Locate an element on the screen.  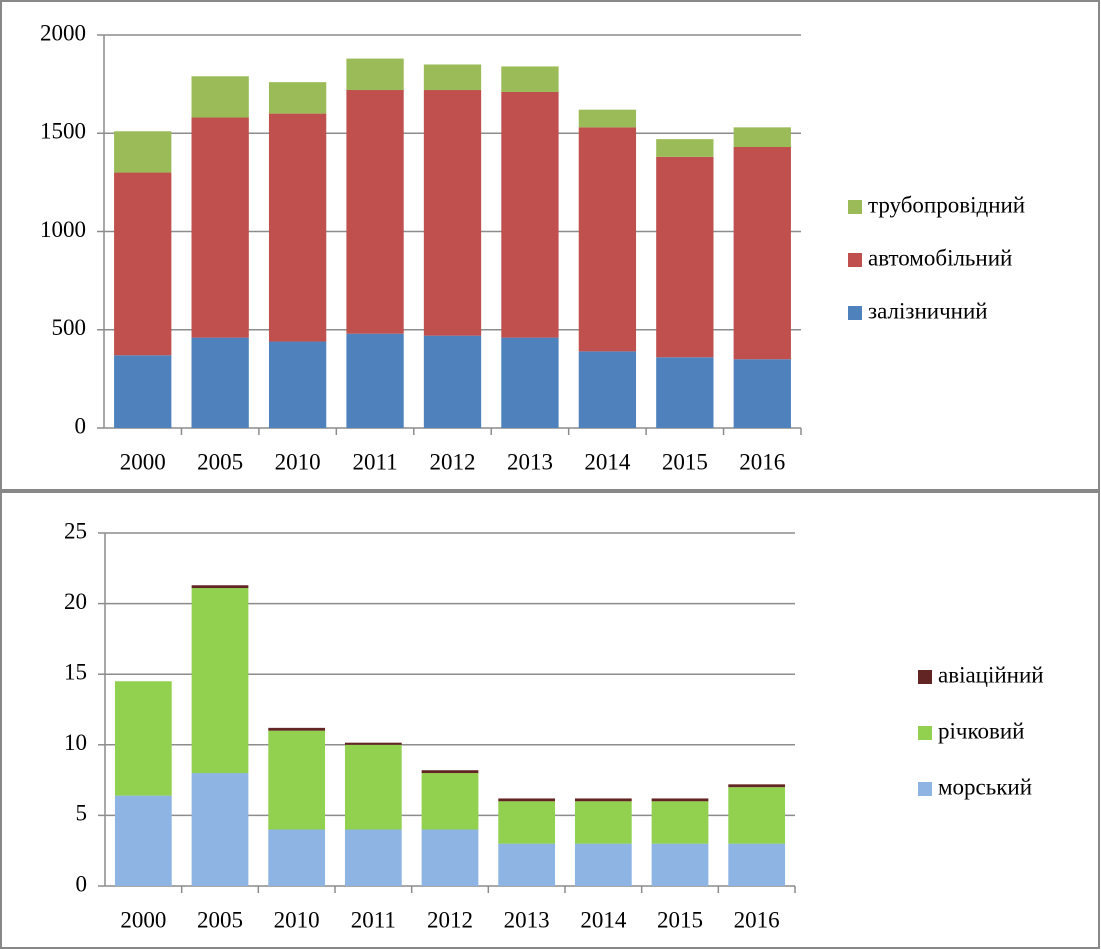
y-tick-label: 2000 is located at coordinates (63, 32).